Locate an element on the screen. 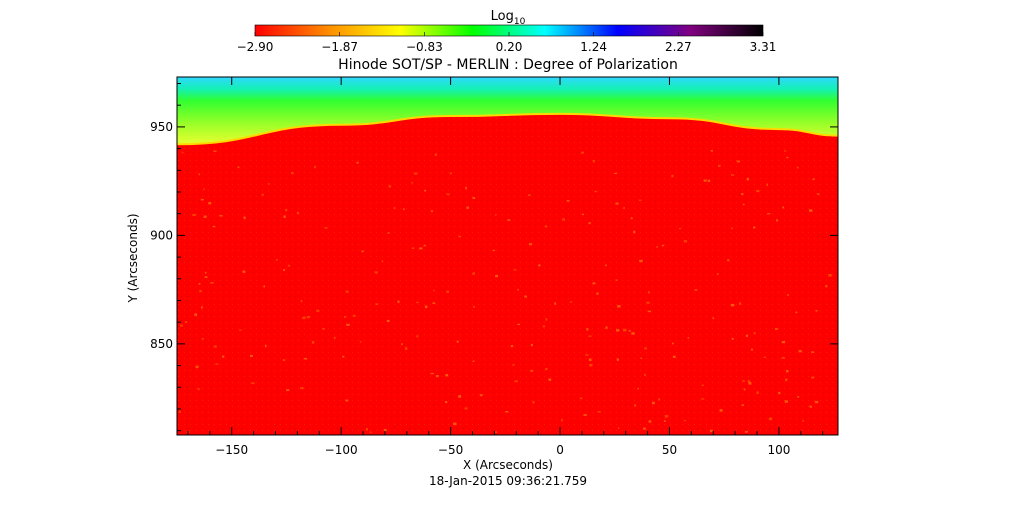 The height and width of the screenshot is (512, 1016). colorbar-tick-labels: −2.90 −1.87 −0.83 0.20 1.24 2.27 3.31 is located at coordinates (506, 43).